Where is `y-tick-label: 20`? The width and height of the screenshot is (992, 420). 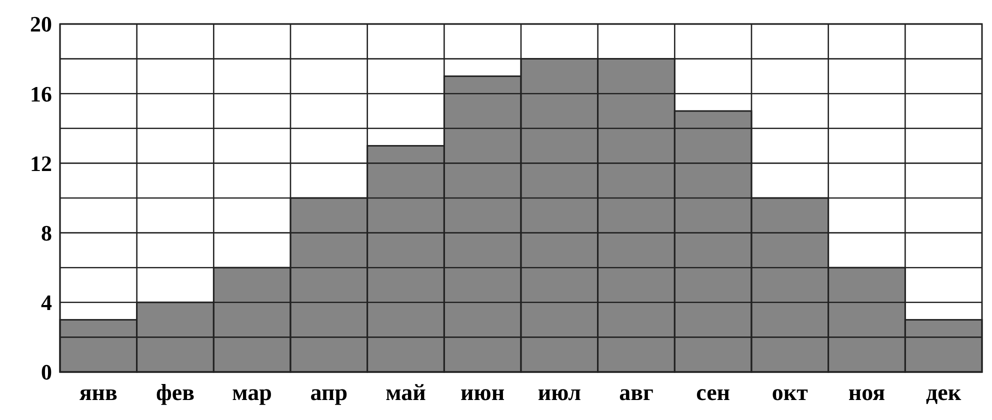
y-tick-label: 20 is located at coordinates (41, 24).